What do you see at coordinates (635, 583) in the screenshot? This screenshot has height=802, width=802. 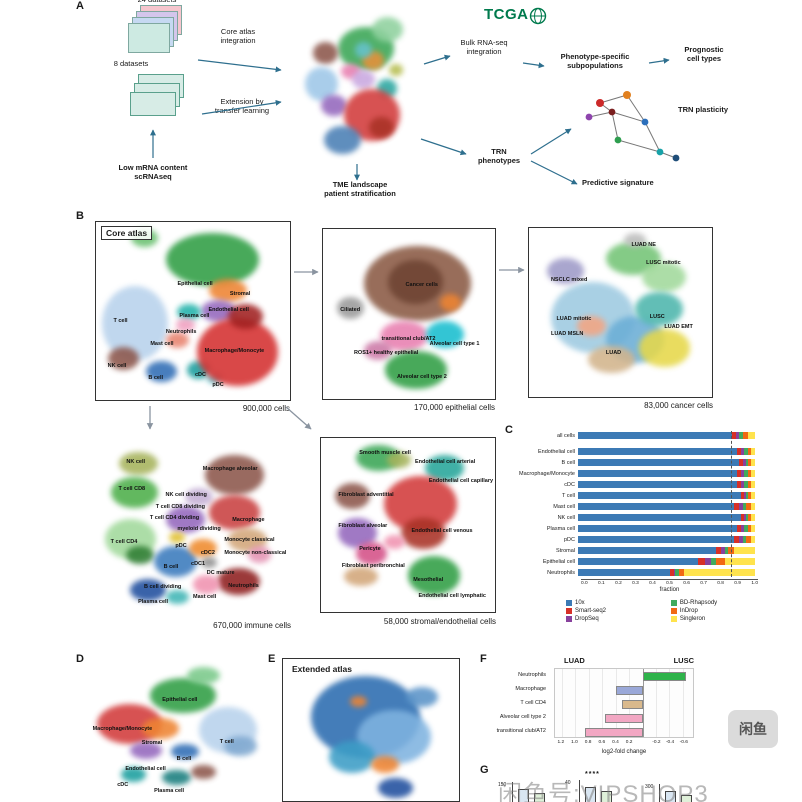 I see `axis-tick: 0.3` at bounding box center [635, 583].